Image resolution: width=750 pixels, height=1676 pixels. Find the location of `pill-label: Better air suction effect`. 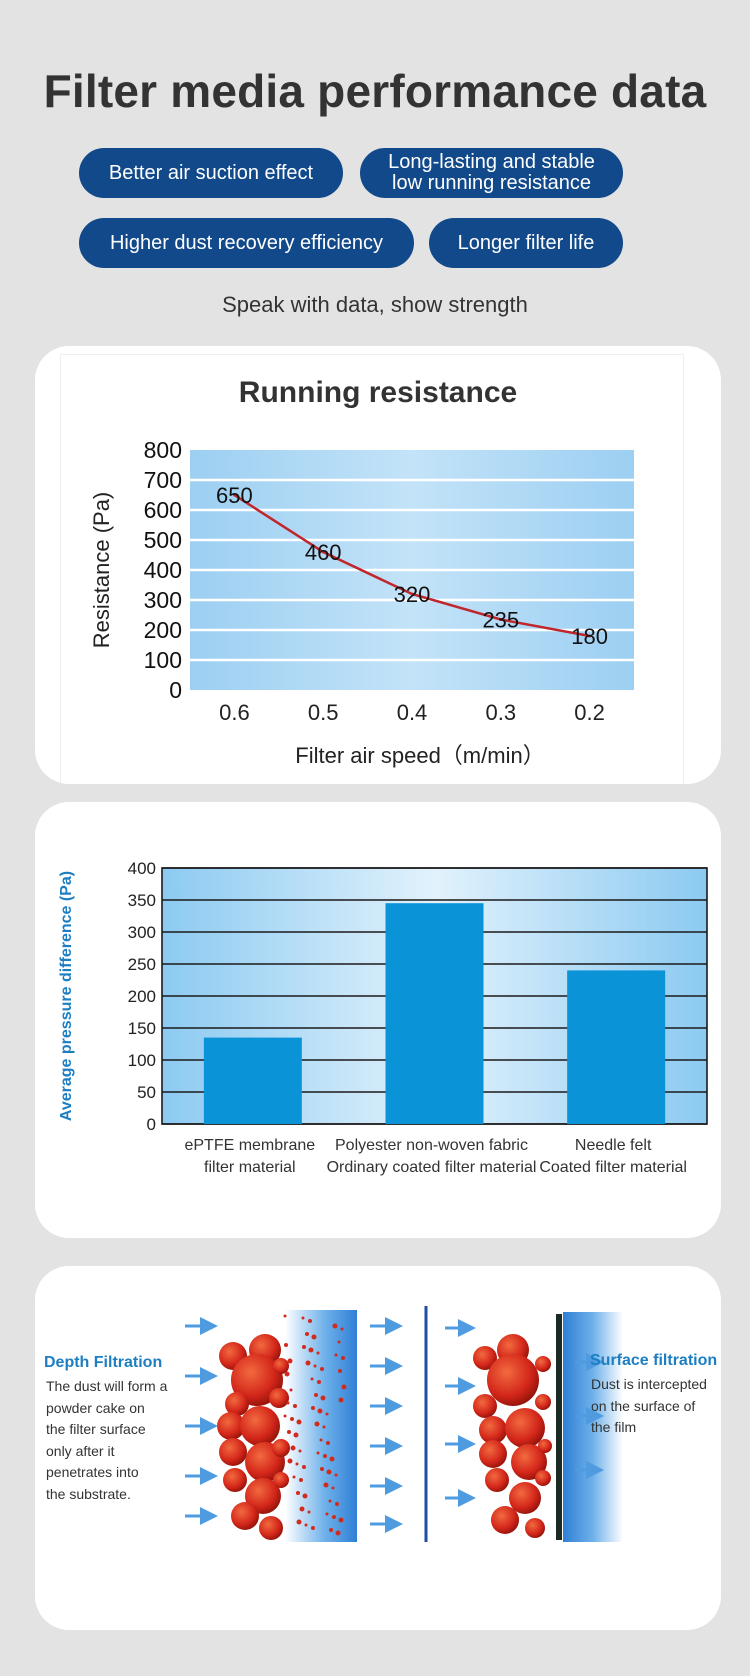

pill-label: Better air suction effect is located at coordinates (211, 172).